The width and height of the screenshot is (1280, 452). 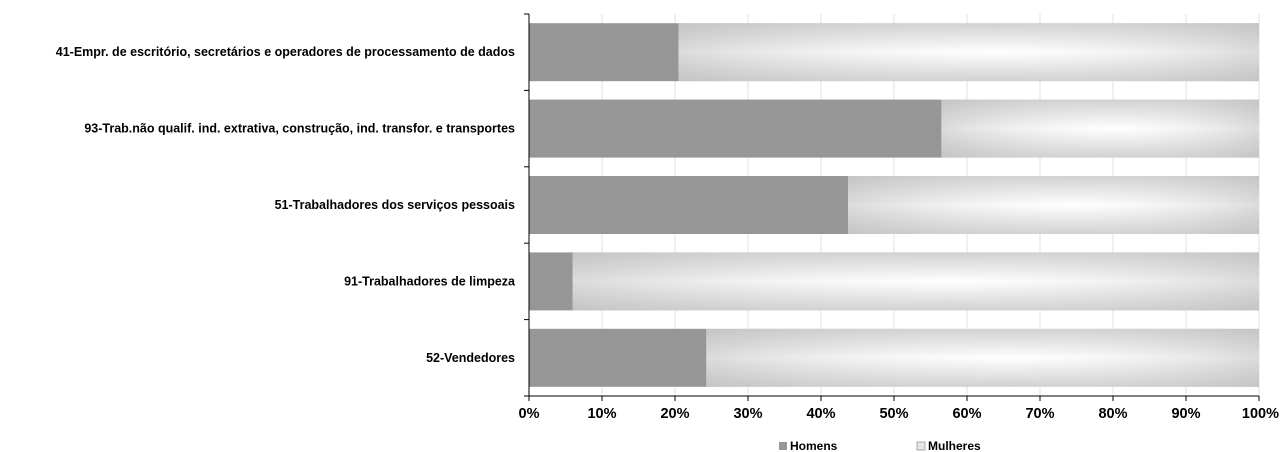 What do you see at coordinates (395, 205) in the screenshot?
I see `category-label: 51-Trabalhadores dos serviços pessoais` at bounding box center [395, 205].